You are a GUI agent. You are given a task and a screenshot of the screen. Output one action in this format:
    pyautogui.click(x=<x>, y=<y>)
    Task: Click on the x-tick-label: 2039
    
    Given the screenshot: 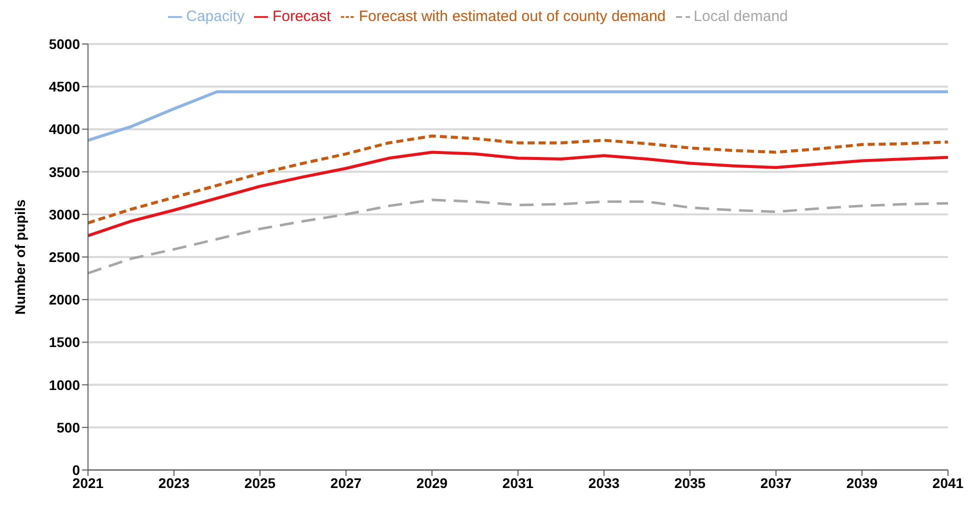 What is the action you would take?
    pyautogui.click(x=862, y=482)
    